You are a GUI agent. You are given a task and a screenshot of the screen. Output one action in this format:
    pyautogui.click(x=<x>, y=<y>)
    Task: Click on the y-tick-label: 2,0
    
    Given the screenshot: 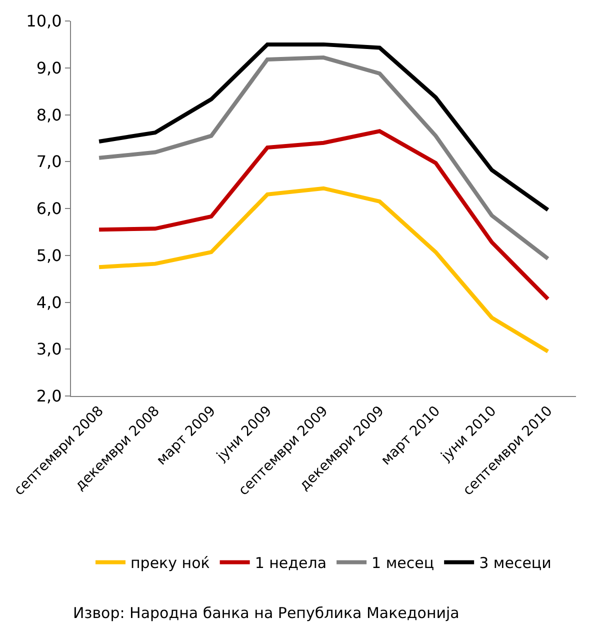 What is the action you would take?
    pyautogui.click(x=49, y=396)
    